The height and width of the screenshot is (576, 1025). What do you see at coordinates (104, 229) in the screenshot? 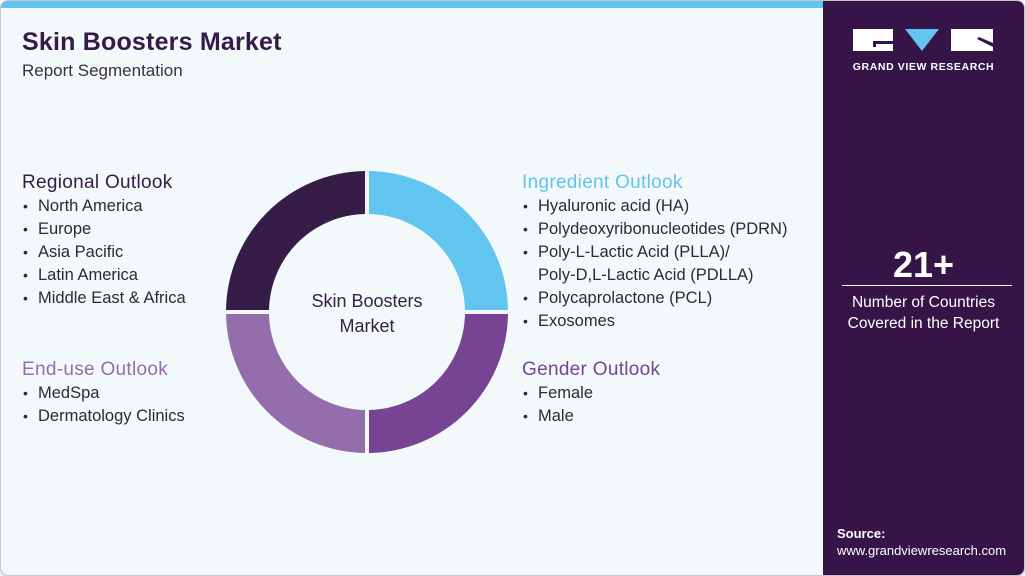
I see `list-item: • Europe` at bounding box center [104, 229].